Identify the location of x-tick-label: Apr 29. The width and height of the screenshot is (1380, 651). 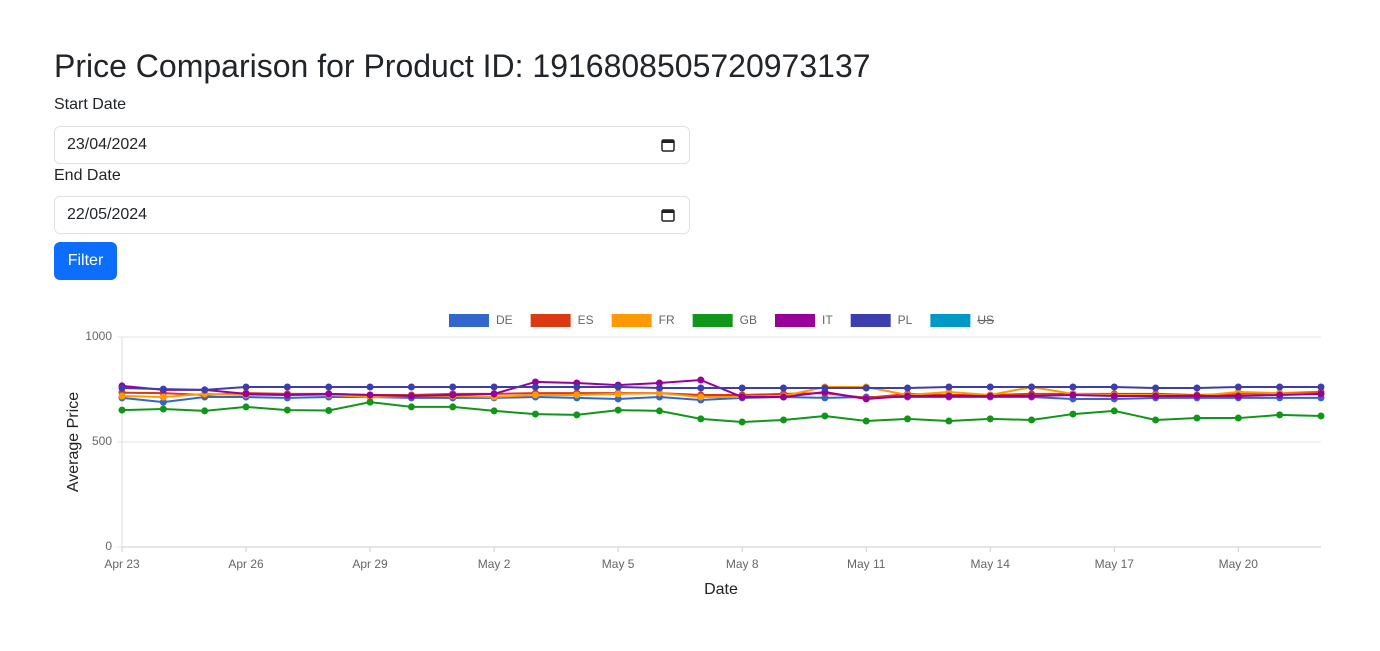
(370, 564).